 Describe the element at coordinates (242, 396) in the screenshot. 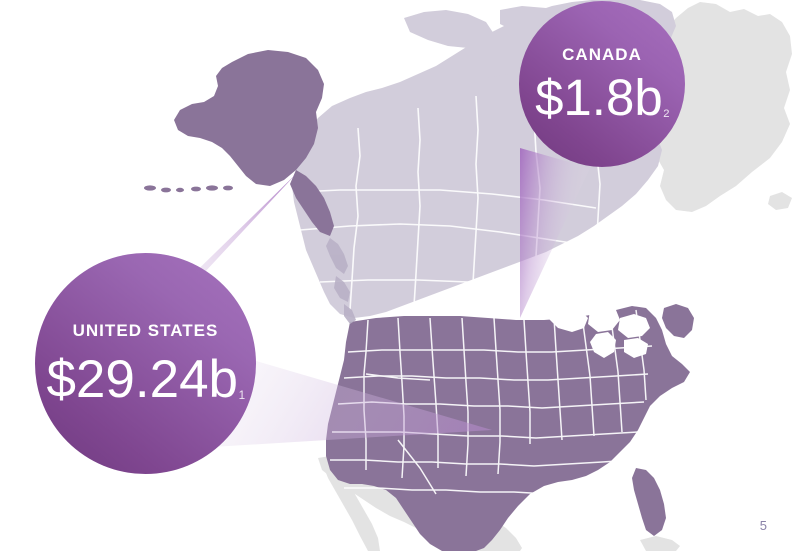

I see `callout-footnote-united-states: 1` at that location.